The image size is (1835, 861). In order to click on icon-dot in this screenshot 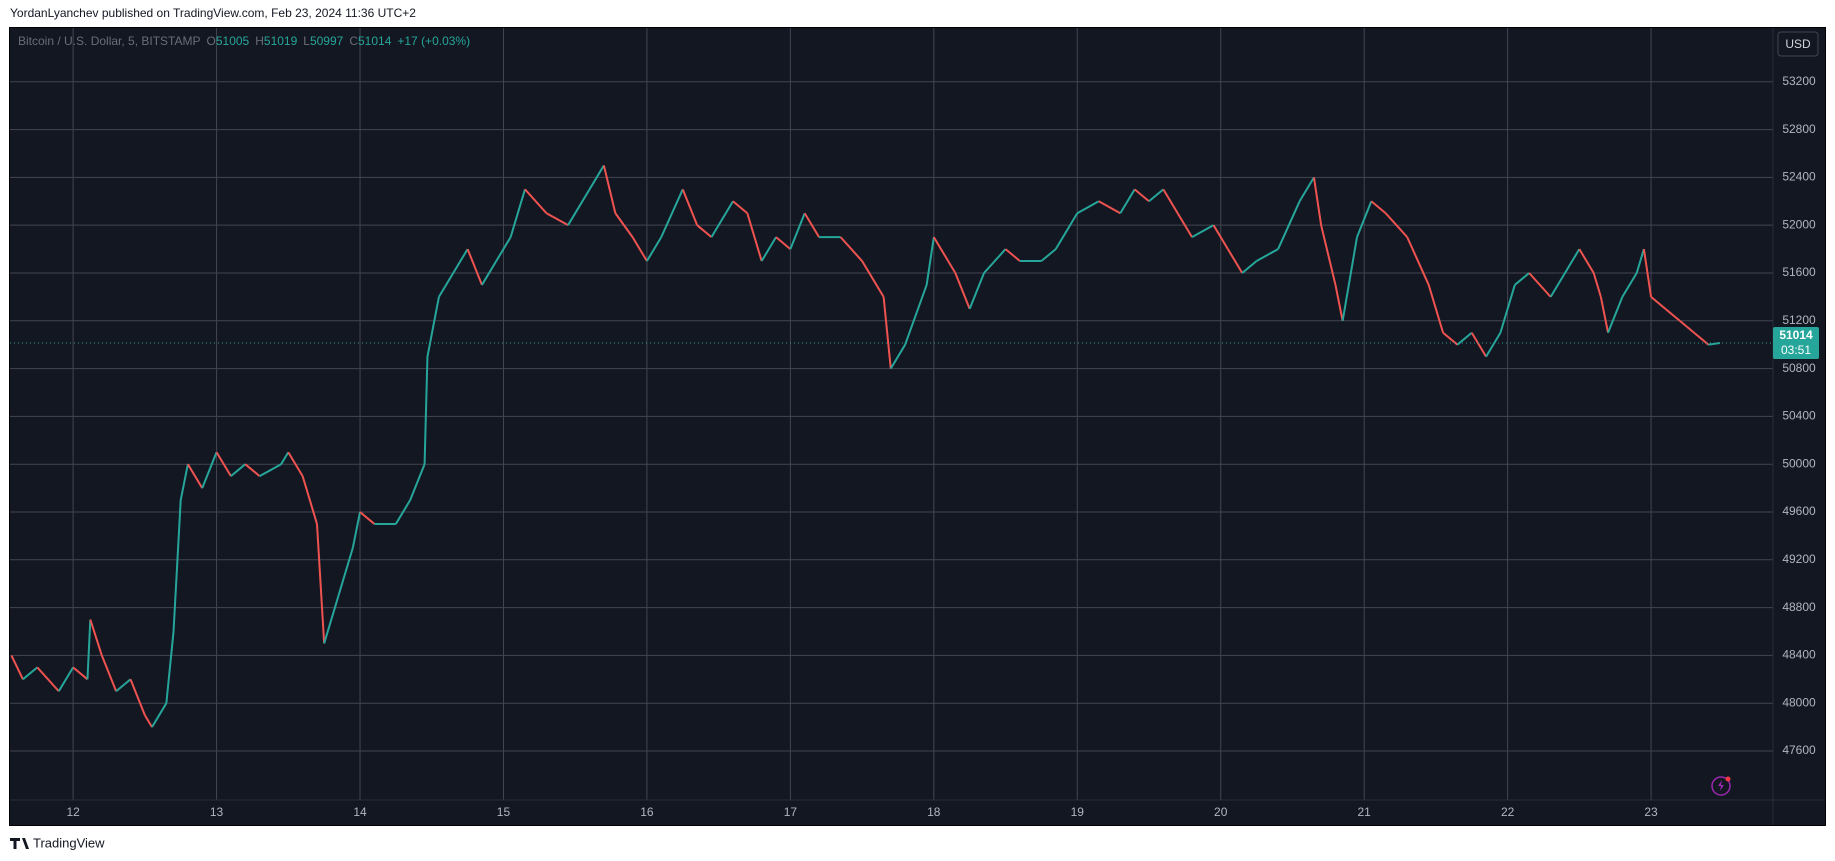, I will do `click(1728, 779)`.